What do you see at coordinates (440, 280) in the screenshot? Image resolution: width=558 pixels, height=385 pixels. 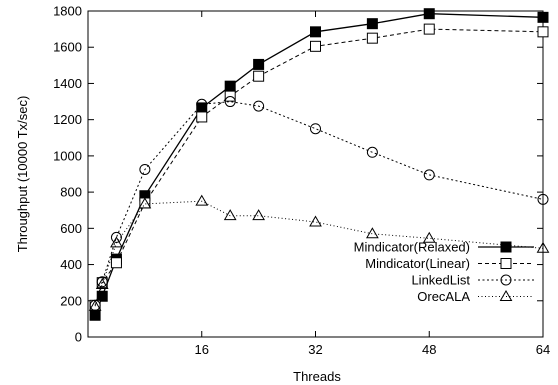 I see `legend-label: LinkedList` at bounding box center [440, 280].